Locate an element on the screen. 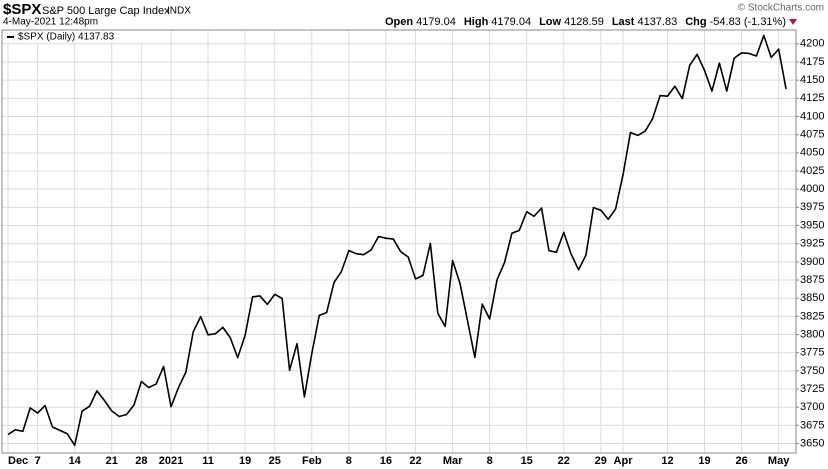 This screenshot has width=828, height=469. x-tick-label: 16 is located at coordinates (386, 461).